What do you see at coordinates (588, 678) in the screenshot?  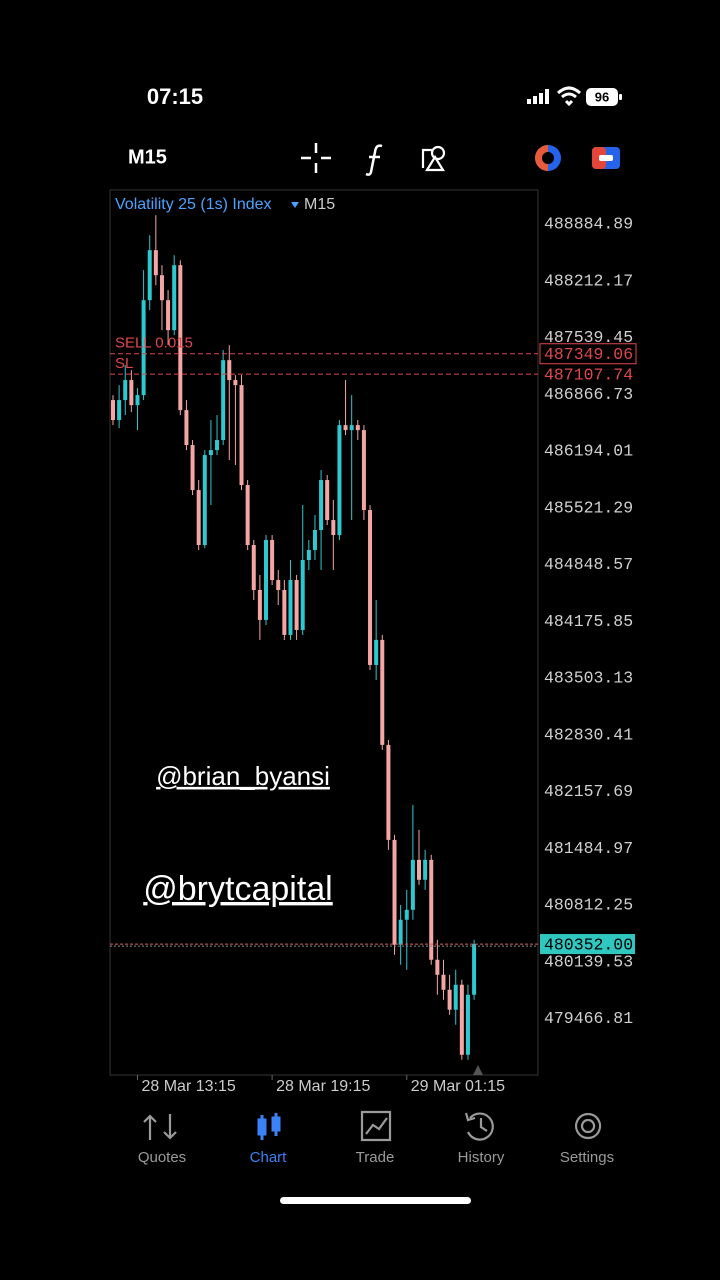 I see `y-tick-label: 483503.13` at bounding box center [588, 678].